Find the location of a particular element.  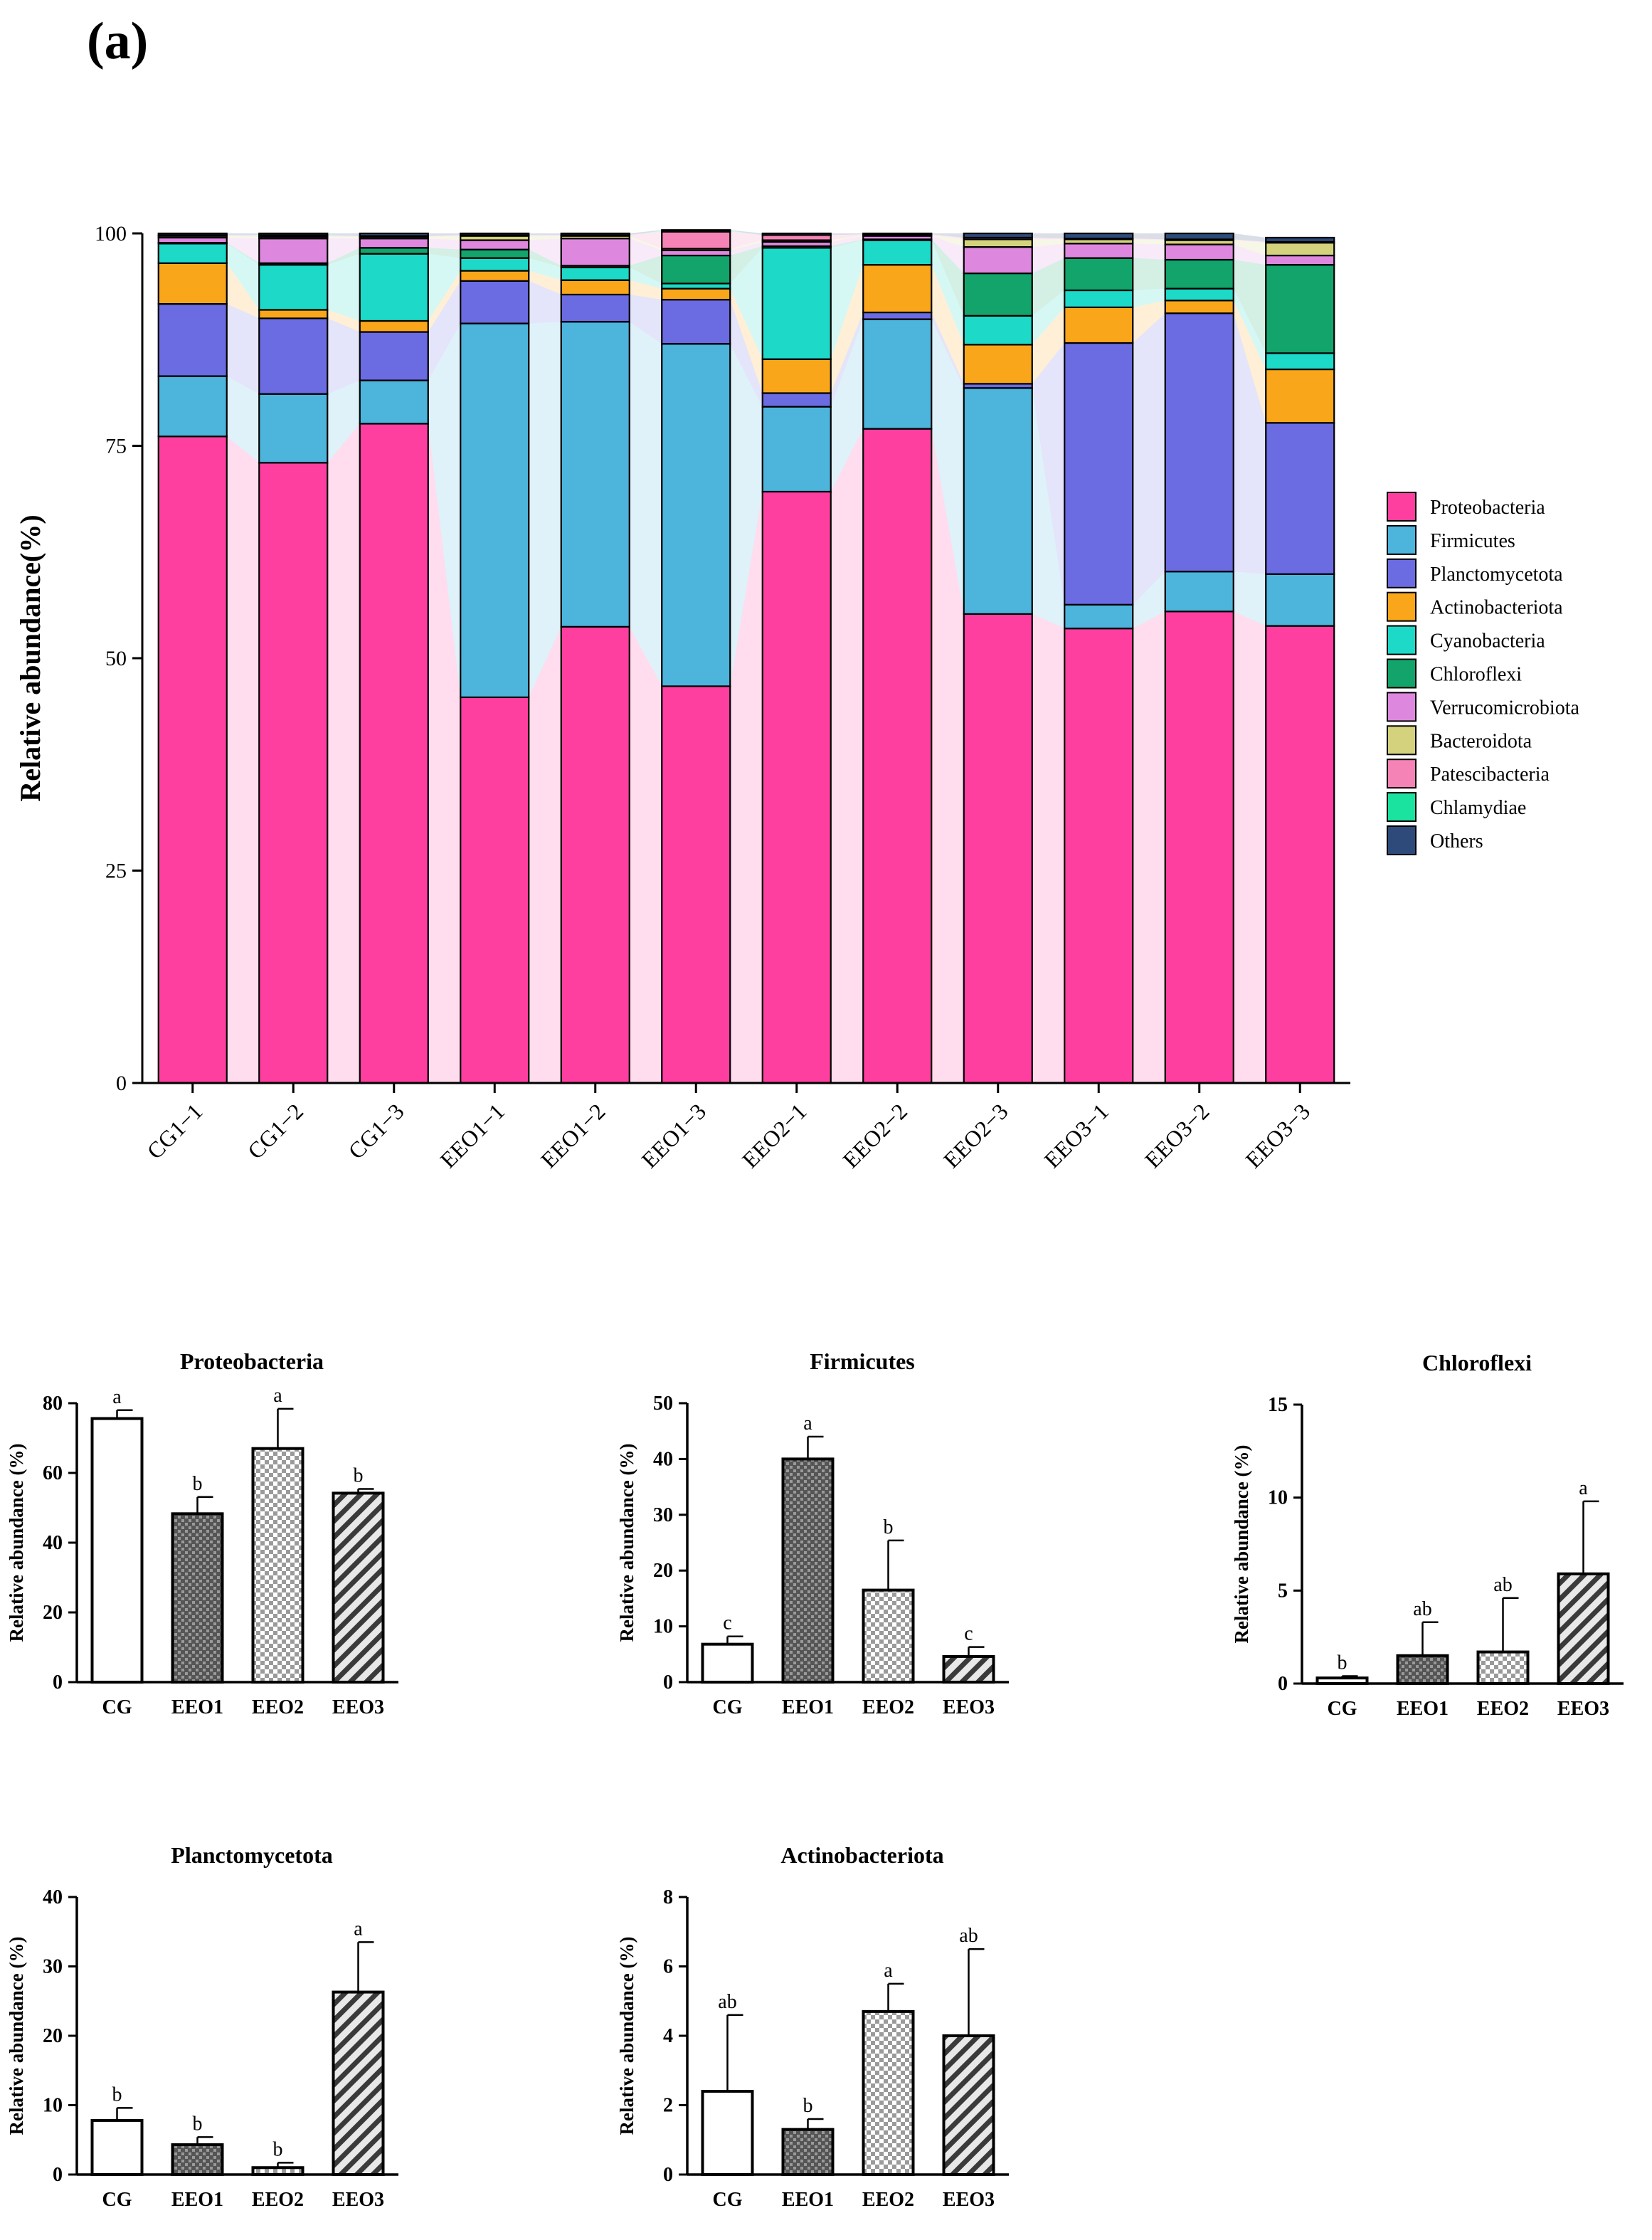

chart-title: Firmicutes is located at coordinates (862, 1361).